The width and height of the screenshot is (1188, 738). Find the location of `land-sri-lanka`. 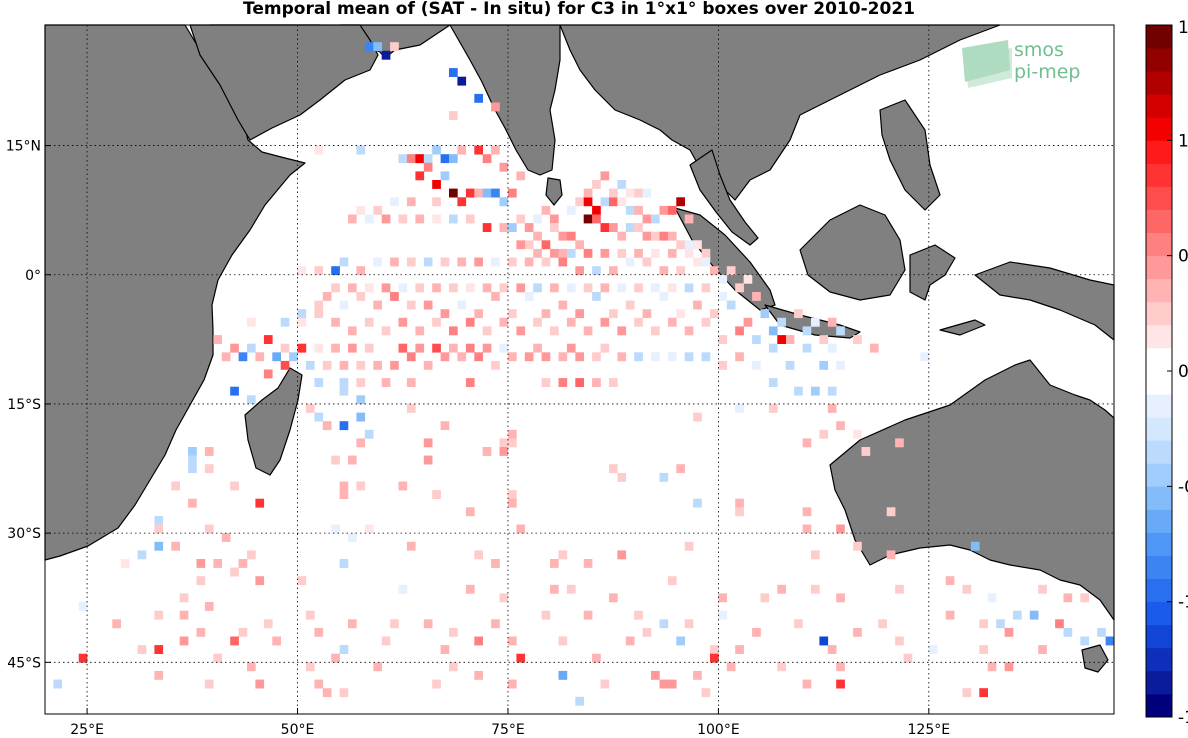

land-sri-lanka is located at coordinates (554, 191).